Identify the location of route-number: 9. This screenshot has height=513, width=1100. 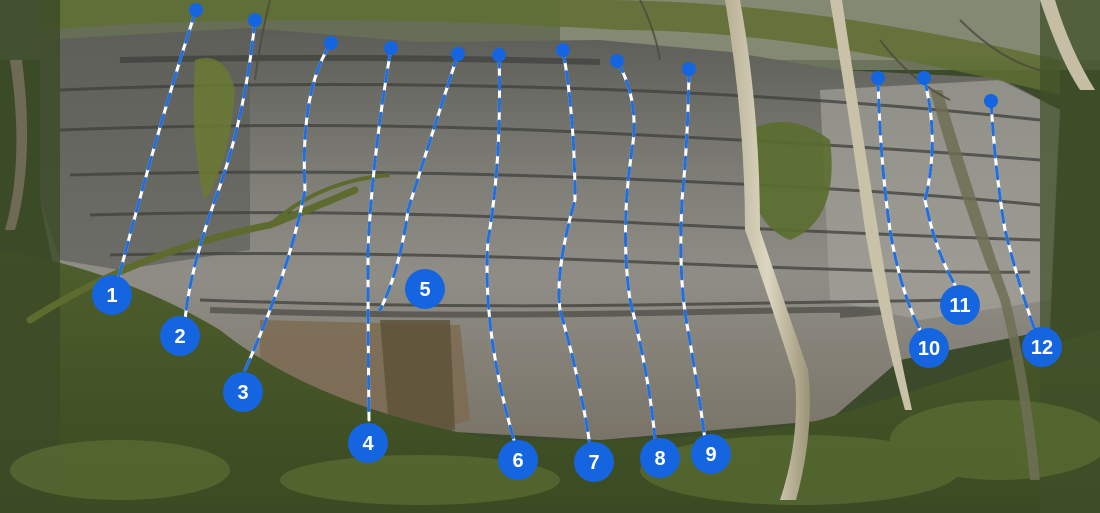
(710, 455).